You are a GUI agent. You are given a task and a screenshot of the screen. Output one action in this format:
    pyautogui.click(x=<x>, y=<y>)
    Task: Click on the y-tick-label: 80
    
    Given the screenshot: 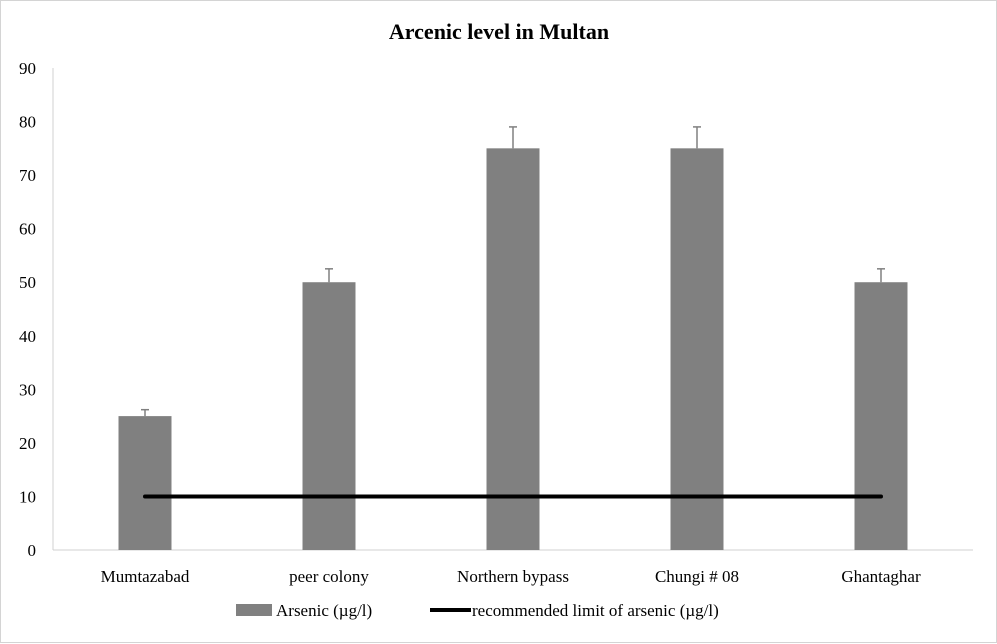 What is the action you would take?
    pyautogui.click(x=27, y=122)
    